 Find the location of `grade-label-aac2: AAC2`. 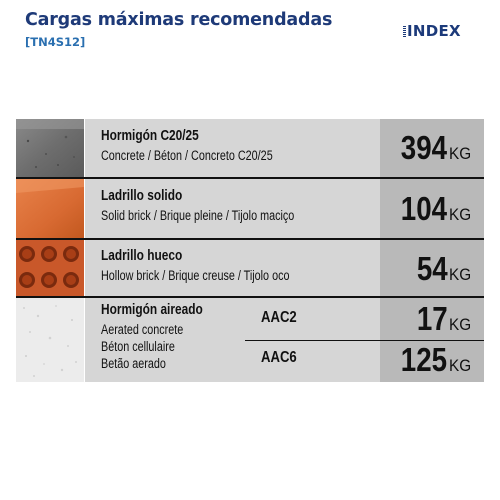

grade-label-aac2: AAC2 is located at coordinates (279, 317).